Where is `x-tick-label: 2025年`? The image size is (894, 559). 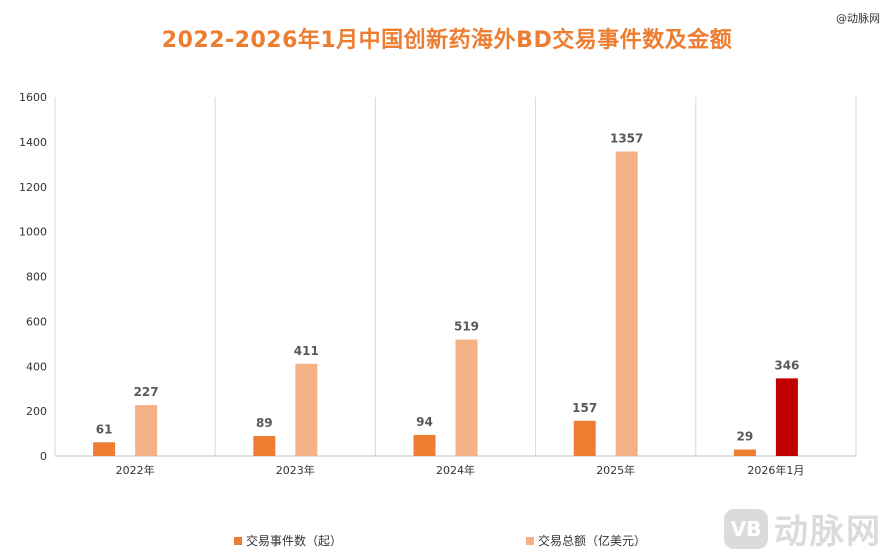
x-tick-label: 2025年 is located at coordinates (615, 470).